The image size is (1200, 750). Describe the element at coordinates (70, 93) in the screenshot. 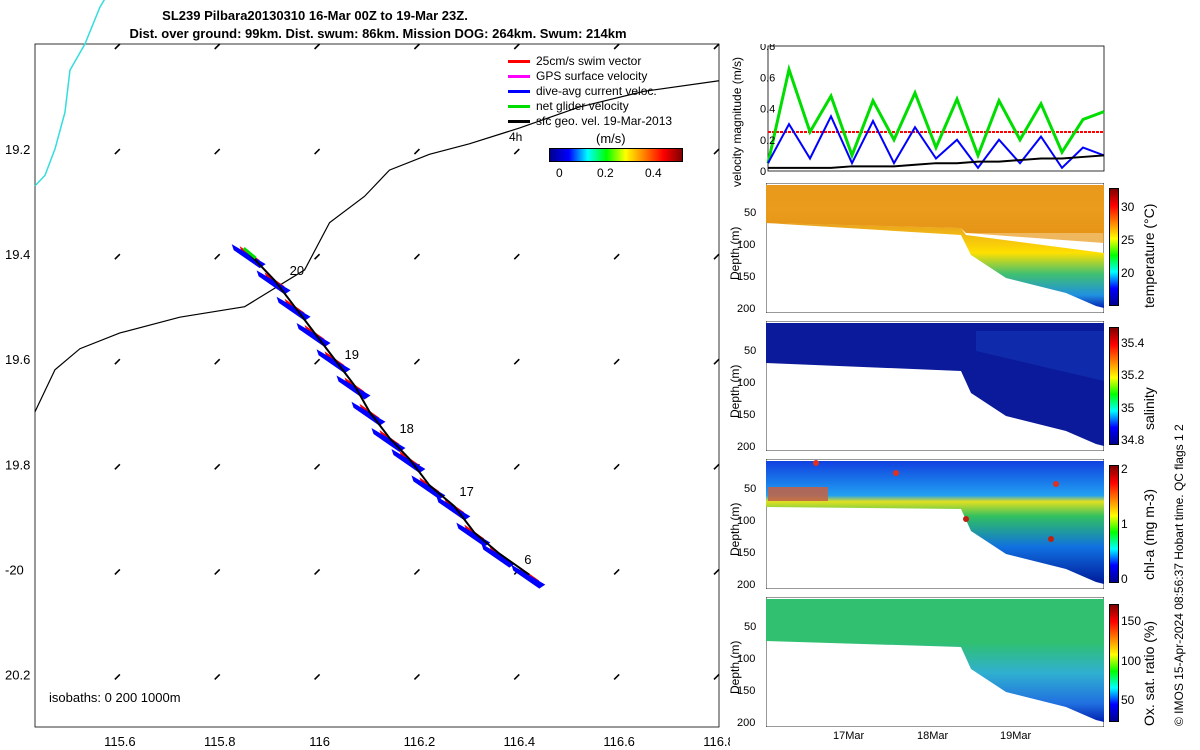

I see `coastline` at that location.